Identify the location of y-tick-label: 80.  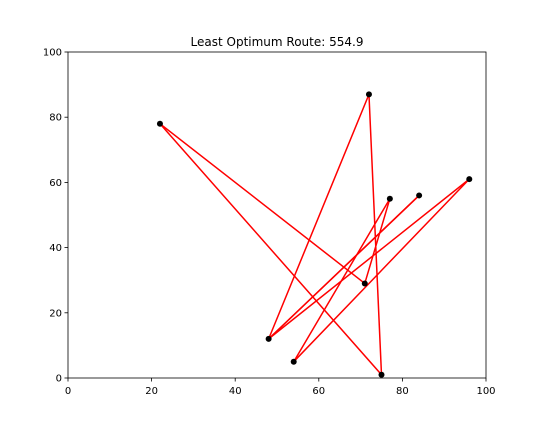
(55, 118).